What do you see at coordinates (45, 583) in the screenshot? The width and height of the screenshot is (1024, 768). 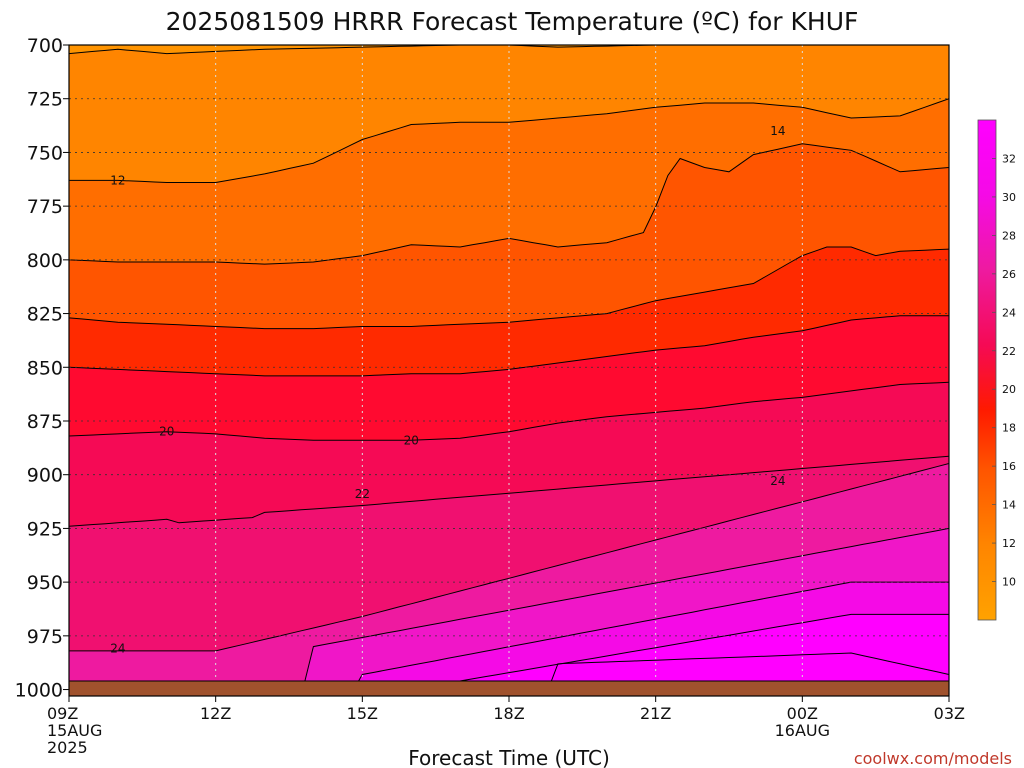 I see `y-tick-label: 950` at bounding box center [45, 583].